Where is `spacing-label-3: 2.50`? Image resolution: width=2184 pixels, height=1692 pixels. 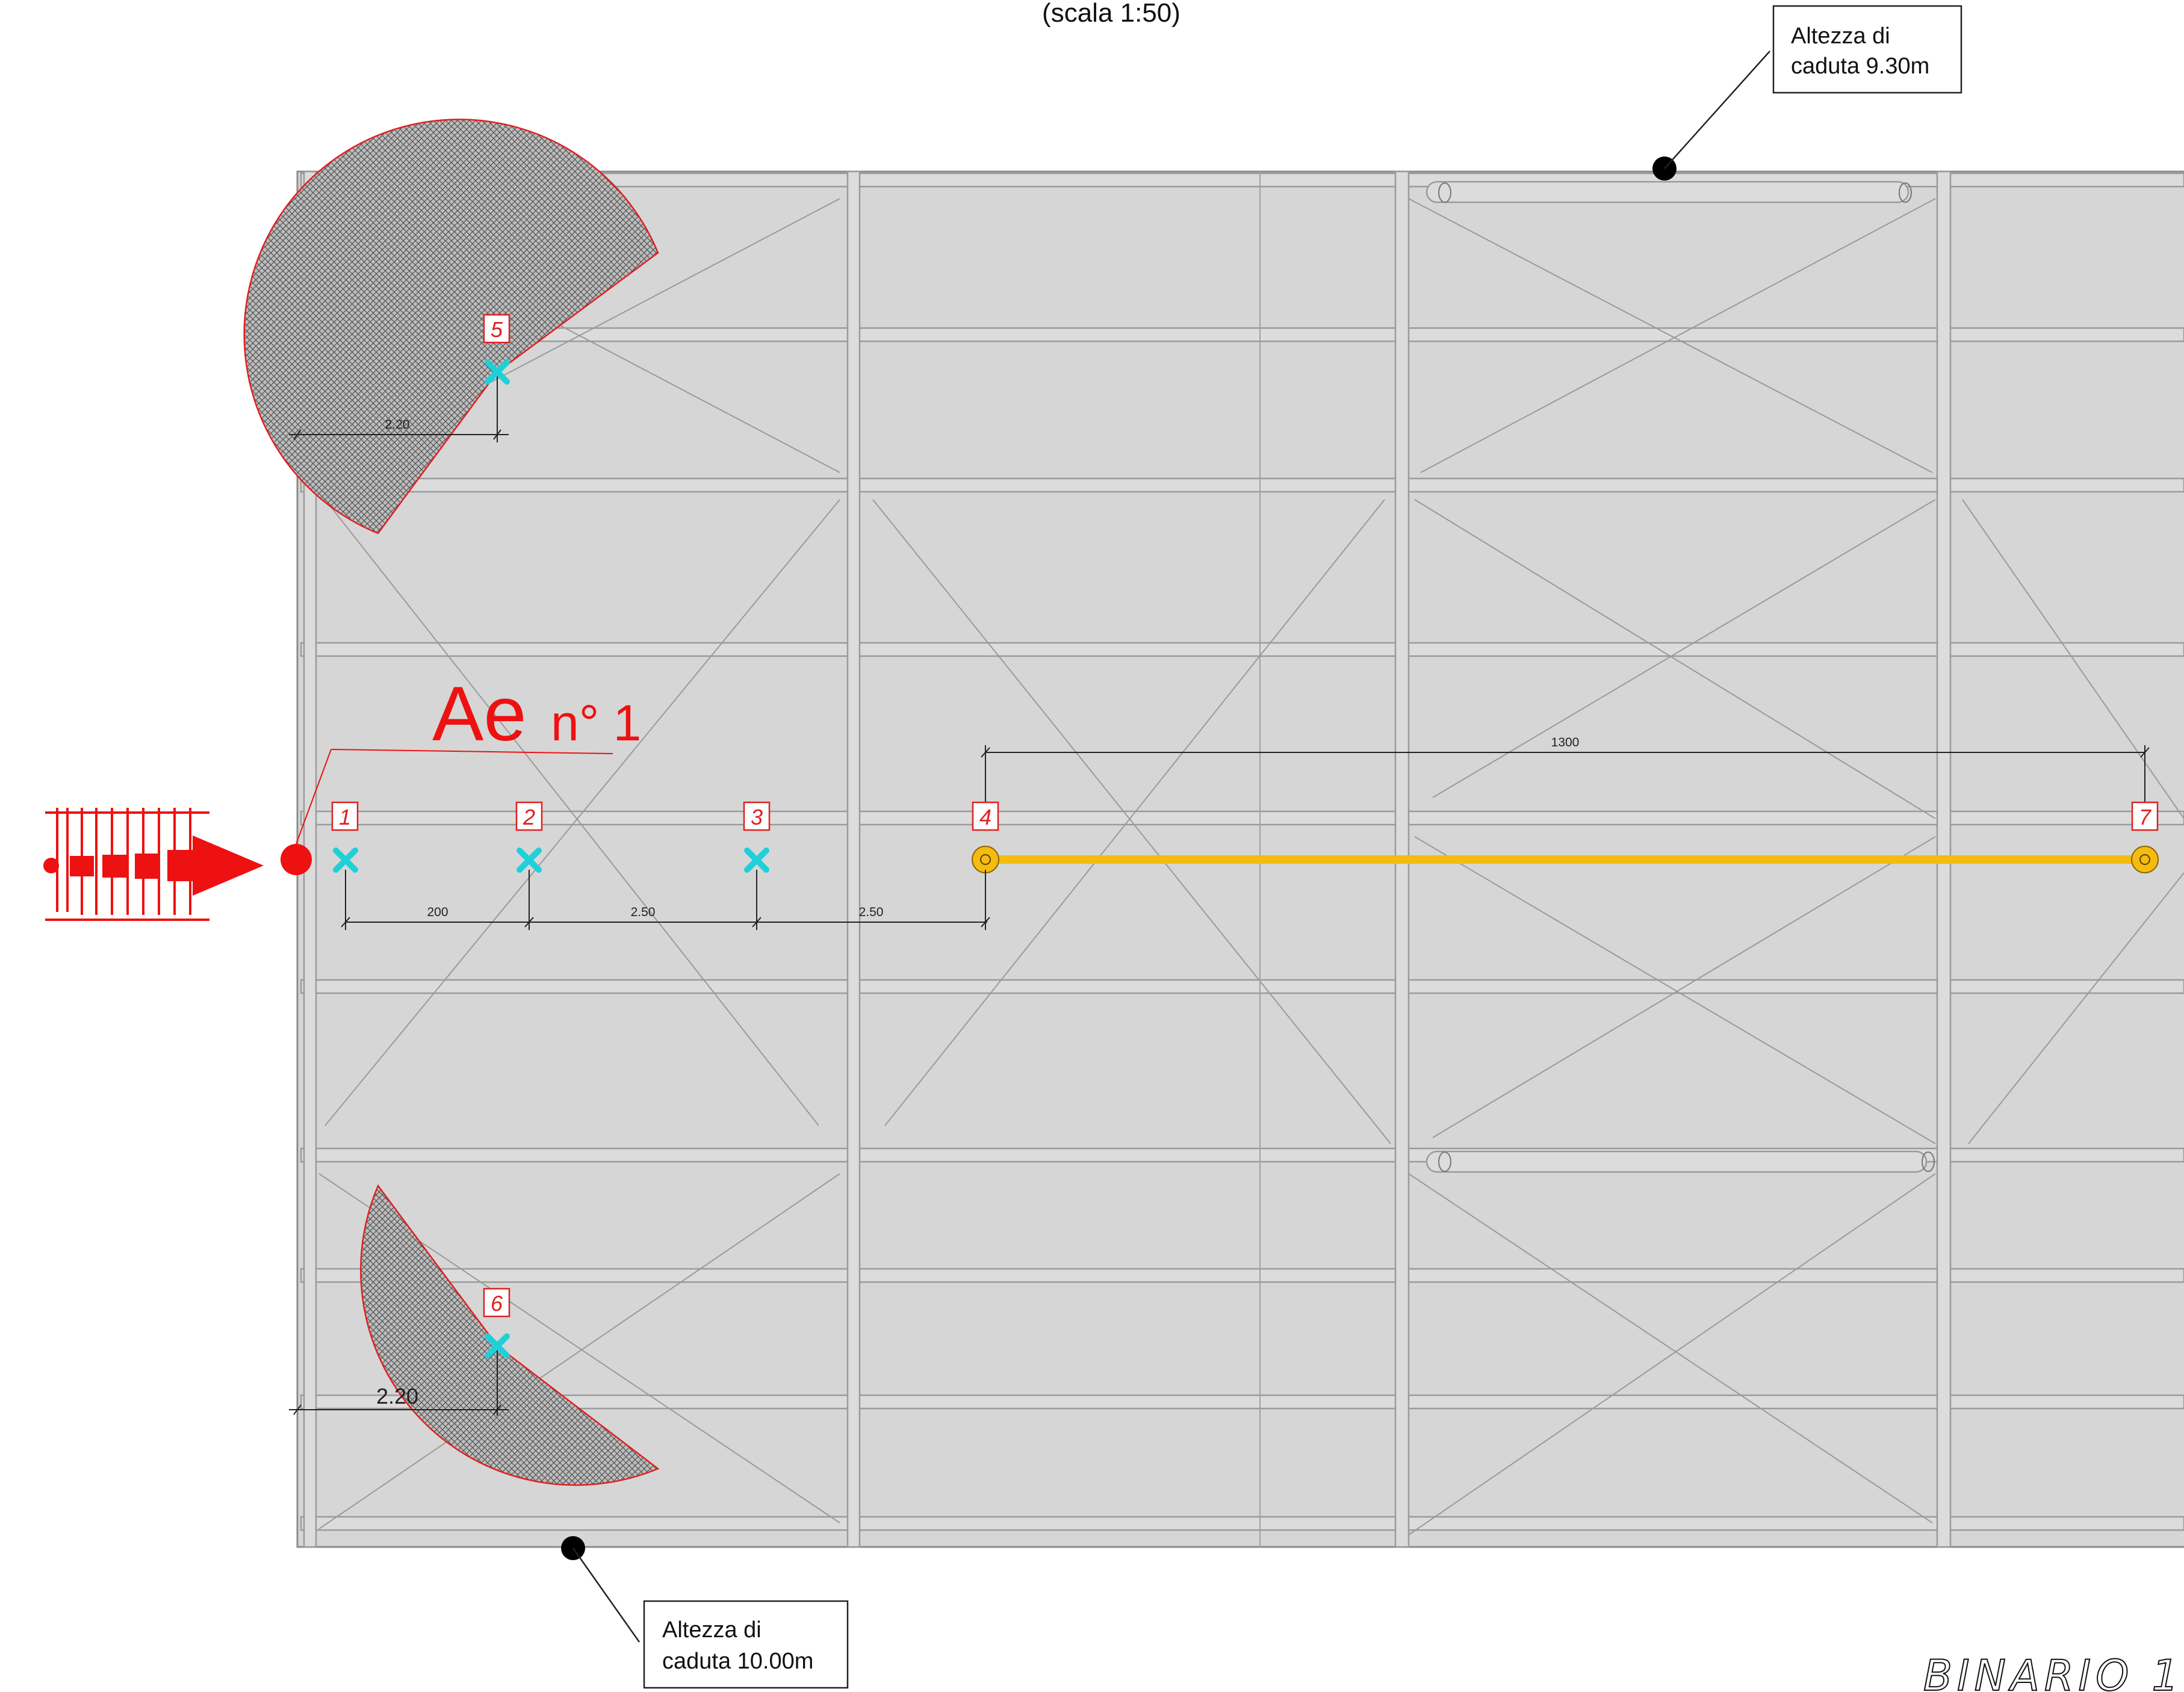 spacing-label-3: 2.50 is located at coordinates (871, 912).